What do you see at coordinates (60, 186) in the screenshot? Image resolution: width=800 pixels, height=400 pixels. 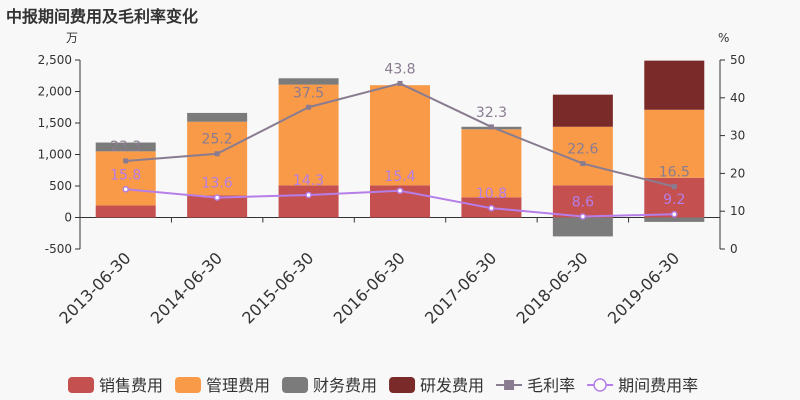 I see `y-left-tick-label: 500` at bounding box center [60, 186].